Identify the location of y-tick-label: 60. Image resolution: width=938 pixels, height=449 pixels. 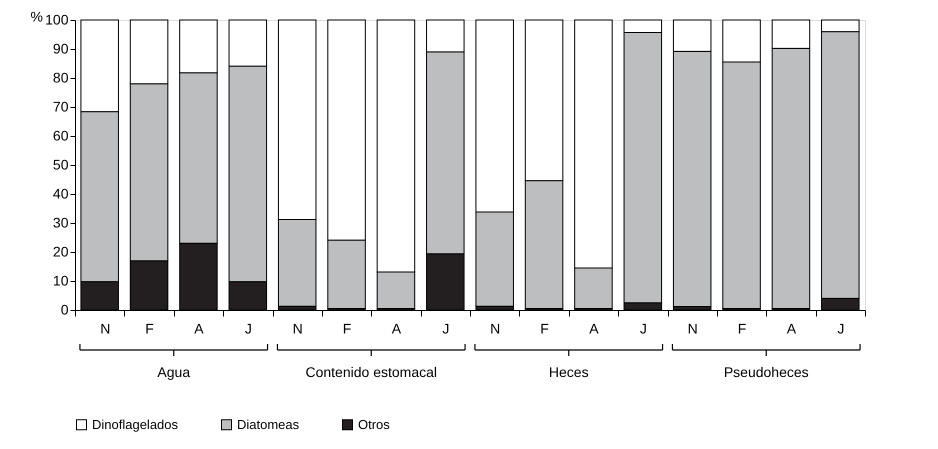
(60, 136).